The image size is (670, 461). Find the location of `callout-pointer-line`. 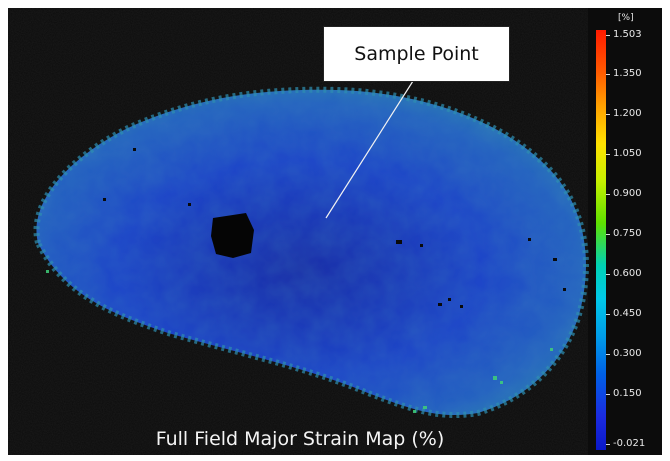

callout-pointer-line is located at coordinates (373, 144).